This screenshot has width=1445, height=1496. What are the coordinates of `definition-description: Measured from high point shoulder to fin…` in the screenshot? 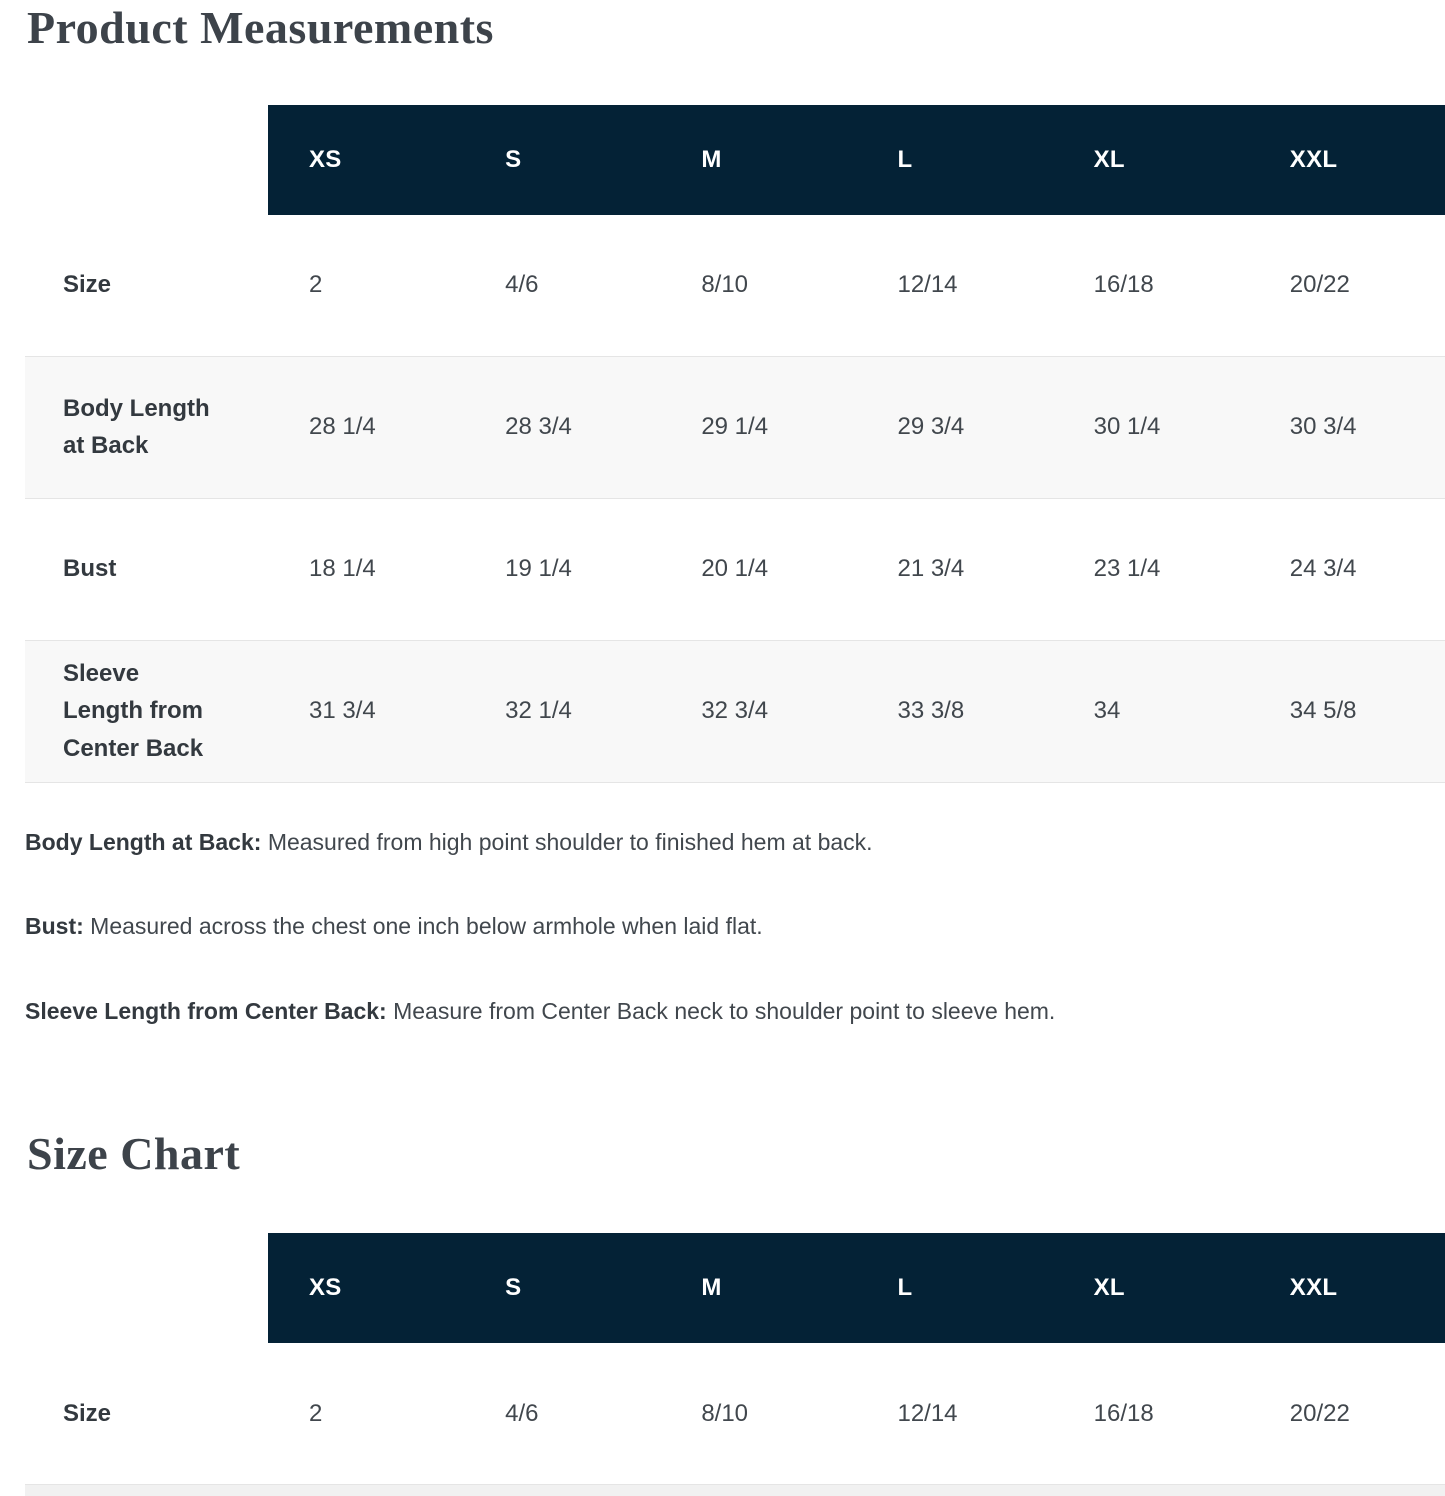 It's located at (570, 841).